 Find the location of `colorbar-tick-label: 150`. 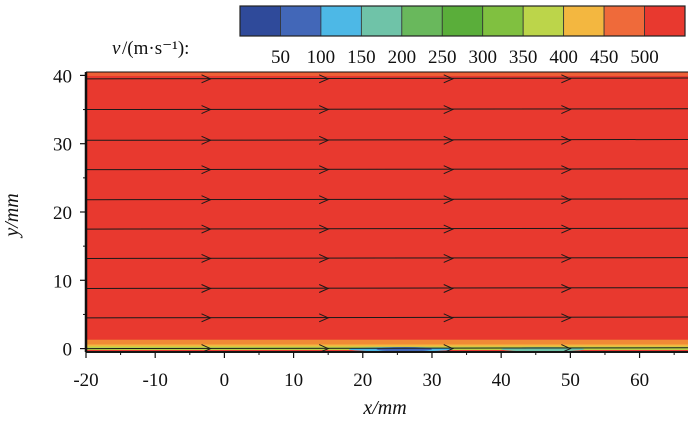

colorbar-tick-label: 150 is located at coordinates (361, 57).